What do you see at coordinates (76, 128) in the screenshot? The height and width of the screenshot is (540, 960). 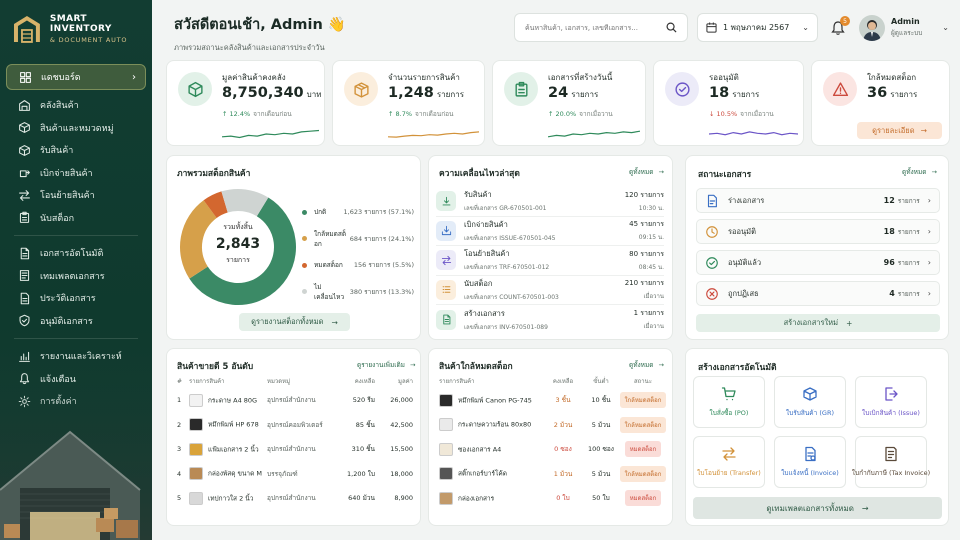 I see `sidebar-item-3: สินค้าและหมวดหมู่` at bounding box center [76, 128].